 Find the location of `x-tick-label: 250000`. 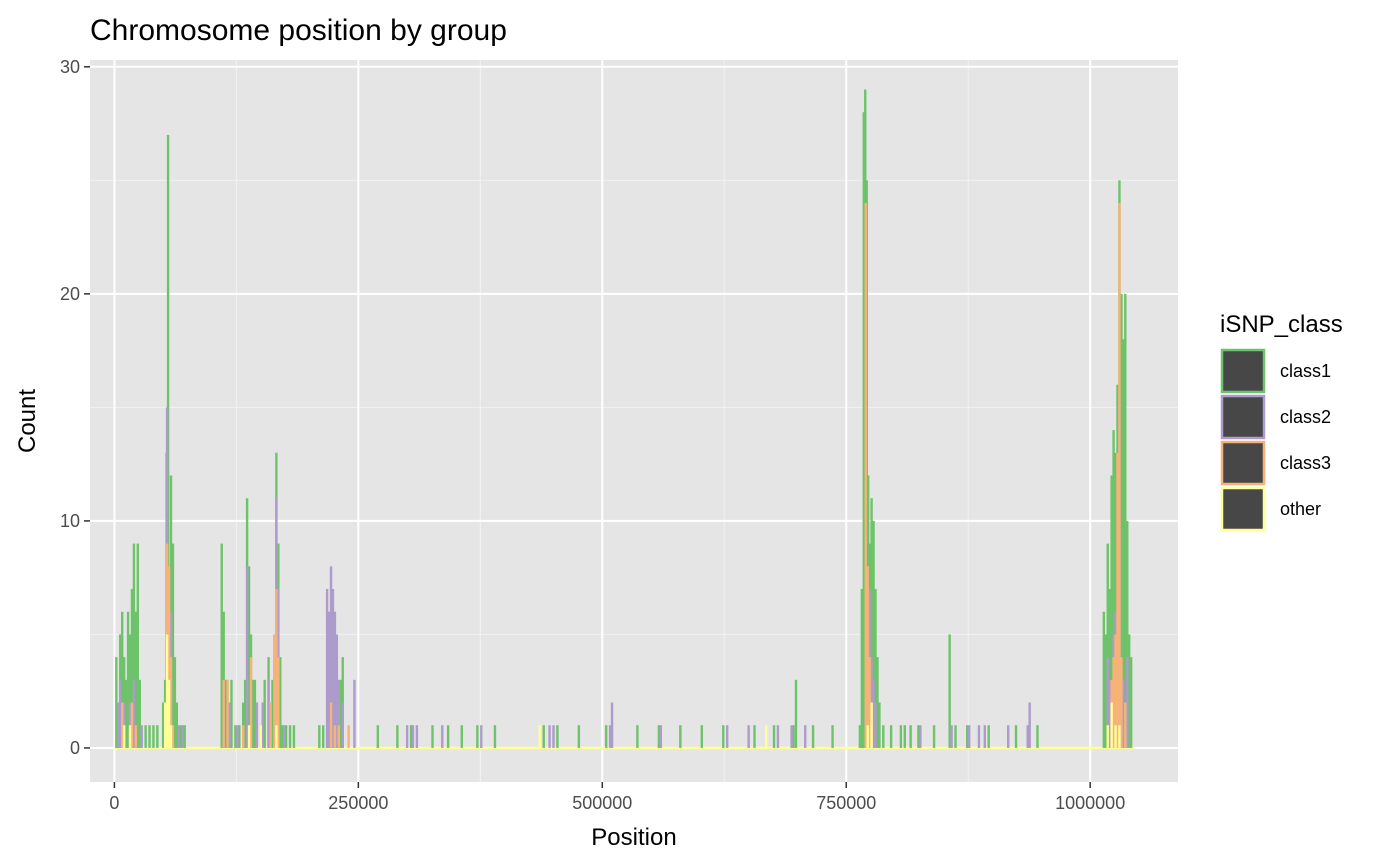

x-tick-label: 250000 is located at coordinates (358, 803).